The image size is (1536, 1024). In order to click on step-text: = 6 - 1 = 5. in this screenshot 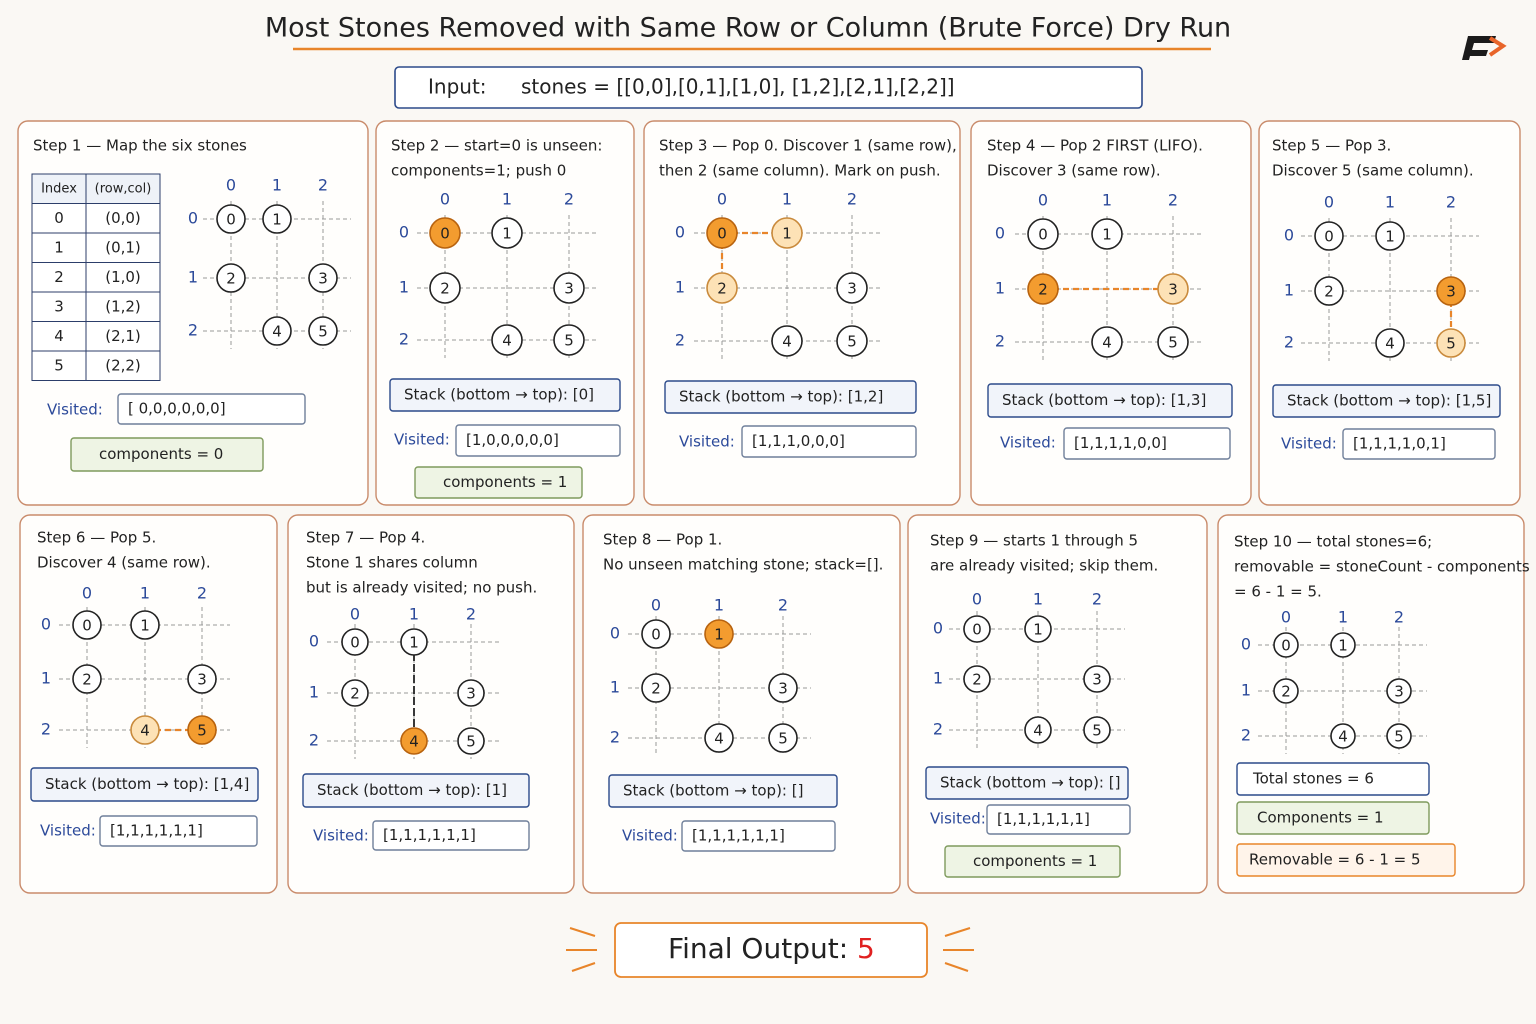, I will do `click(1278, 592)`.